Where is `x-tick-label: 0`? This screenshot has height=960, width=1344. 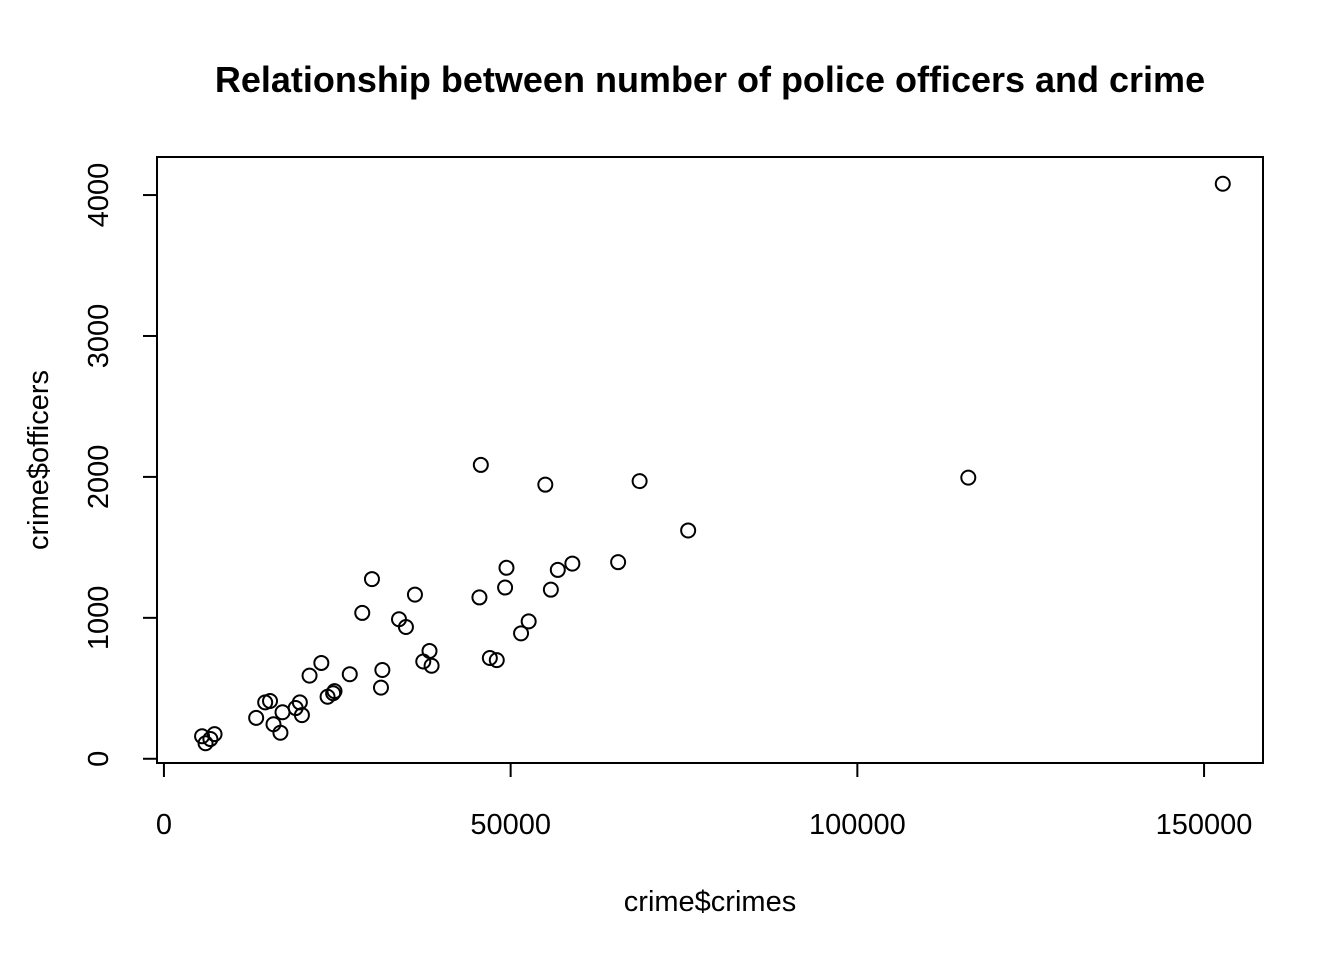 x-tick-label: 0 is located at coordinates (164, 825).